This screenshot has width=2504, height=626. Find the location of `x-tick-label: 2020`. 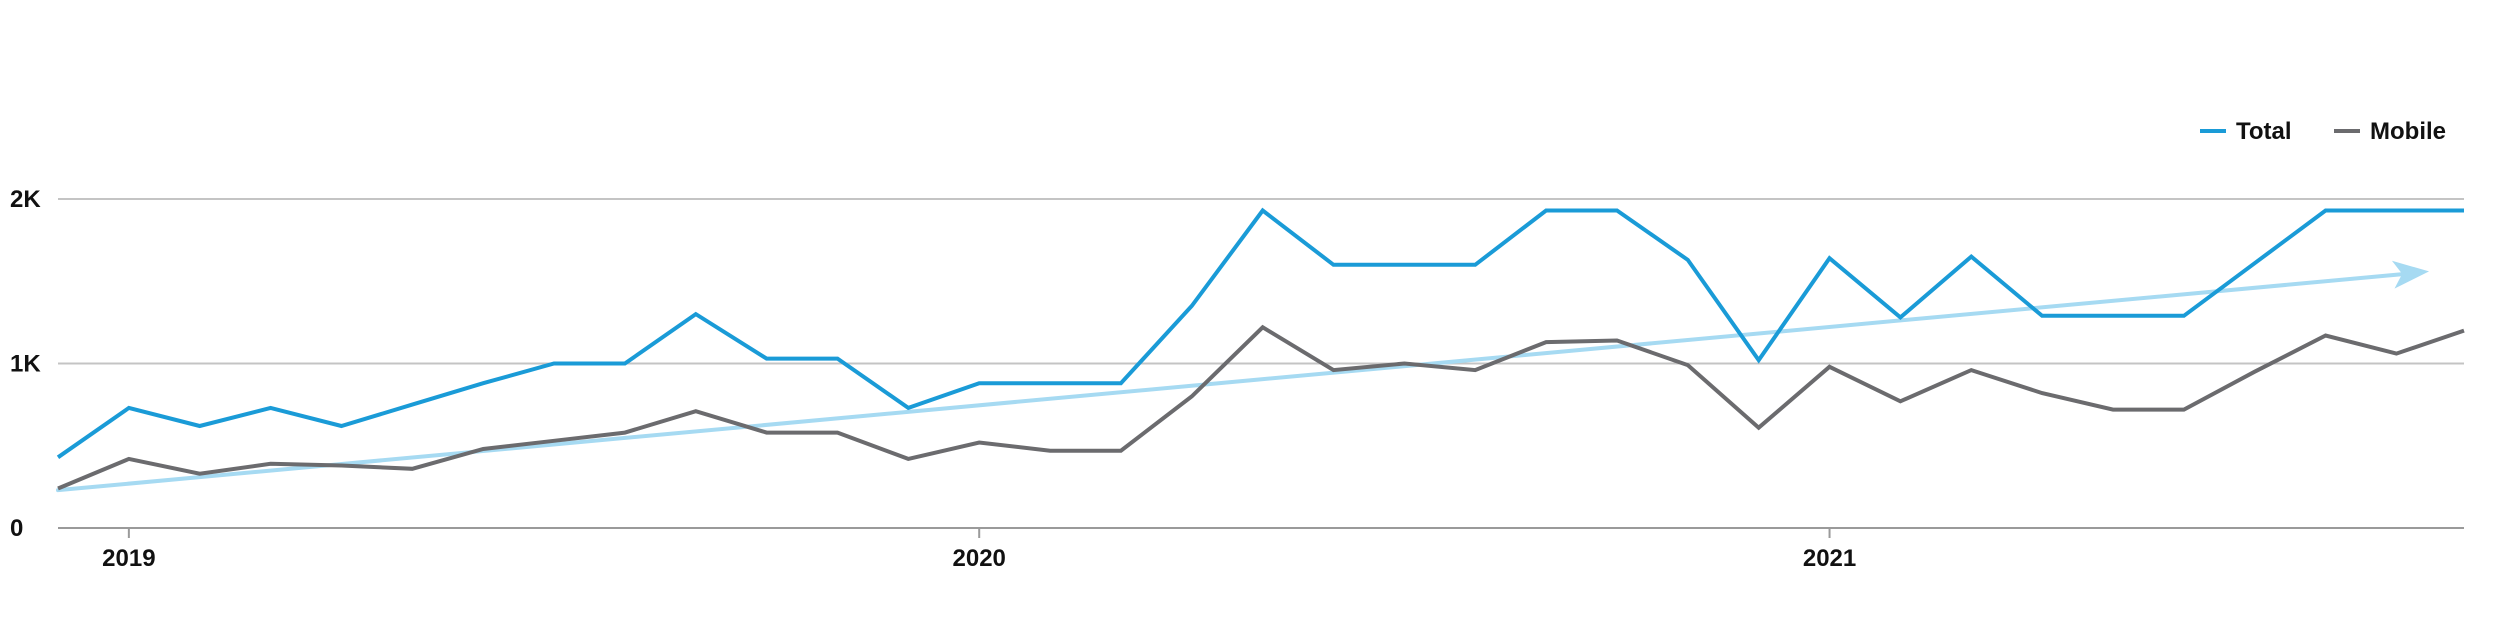

x-tick-label: 2020 is located at coordinates (979, 558).